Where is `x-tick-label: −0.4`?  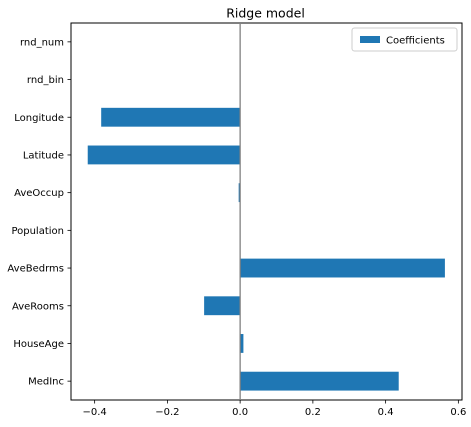
x-tick-label: −0.4 is located at coordinates (94, 412).